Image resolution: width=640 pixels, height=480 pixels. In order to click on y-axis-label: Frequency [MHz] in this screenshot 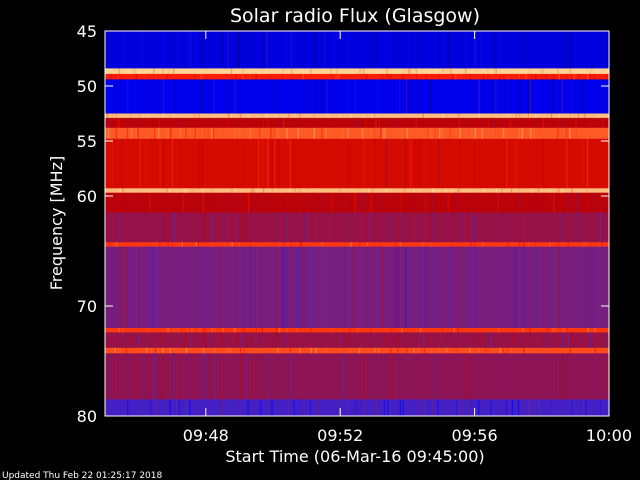, I will do `click(56, 223)`.